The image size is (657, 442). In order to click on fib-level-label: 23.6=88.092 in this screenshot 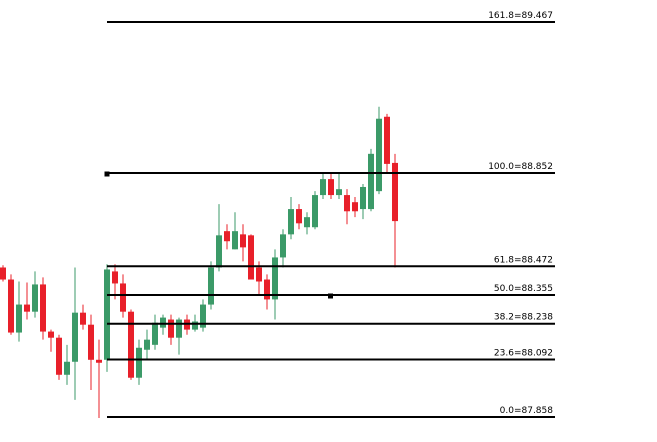, I will do `click(523, 354)`.